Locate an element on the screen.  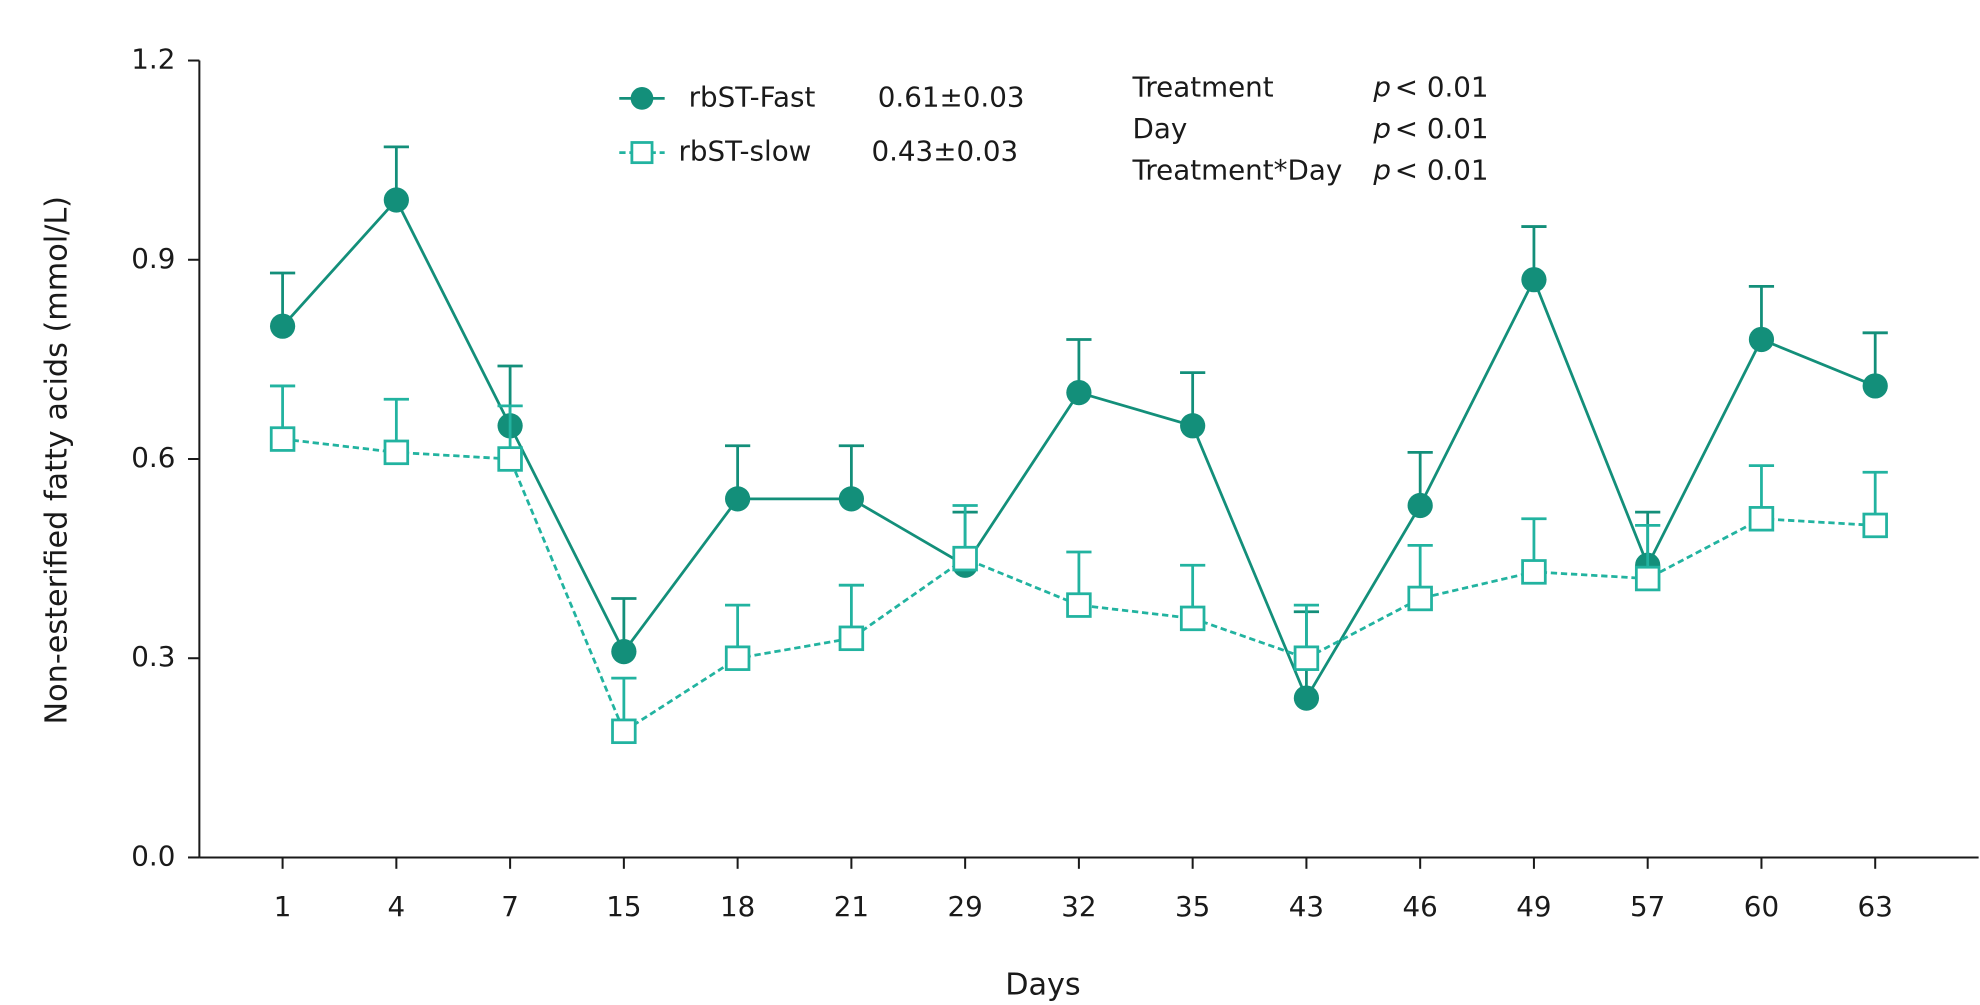
y-tick-label: 0.3 is located at coordinates (153, 656).